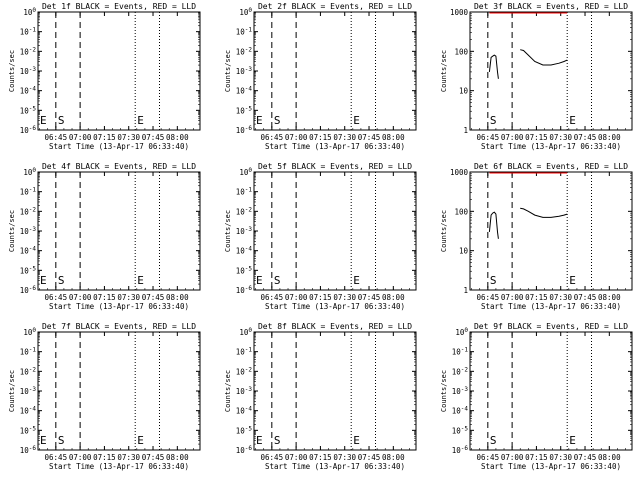  I want to click on panel-title: Det 6f BLACK = Events, RED = LLD, so click(551, 166).